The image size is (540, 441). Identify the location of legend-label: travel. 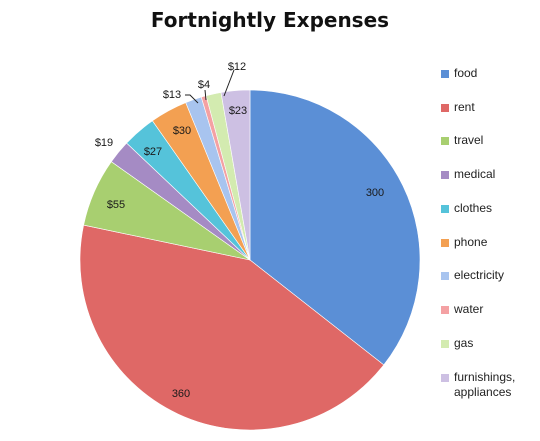
(469, 140).